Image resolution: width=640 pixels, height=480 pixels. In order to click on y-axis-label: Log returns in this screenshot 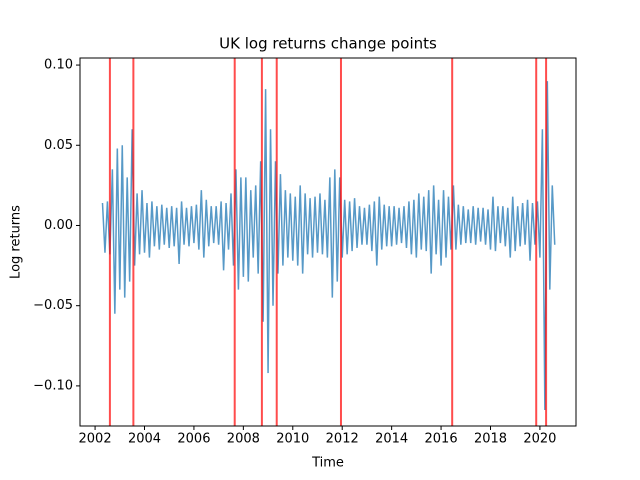, I will do `click(16, 242)`.